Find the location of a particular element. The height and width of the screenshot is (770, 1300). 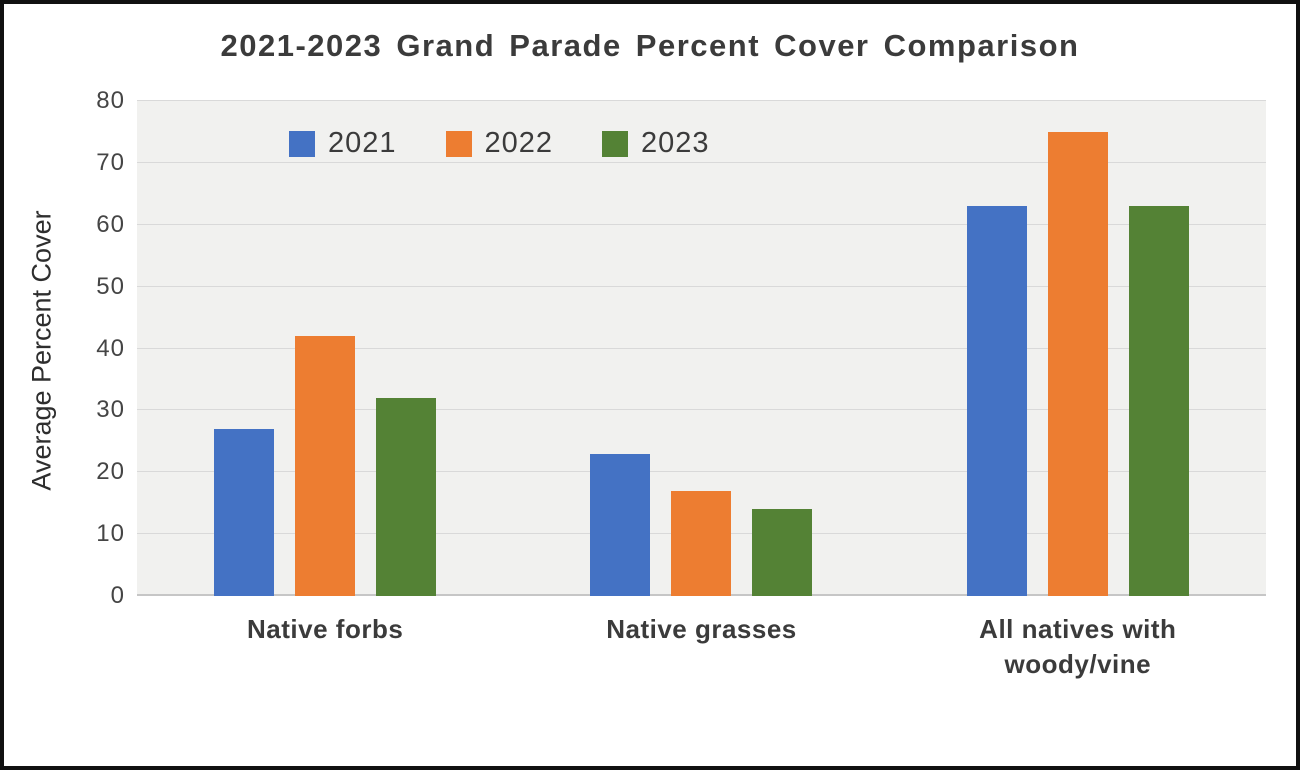

legend-swatch-2022 is located at coordinates (458, 143).